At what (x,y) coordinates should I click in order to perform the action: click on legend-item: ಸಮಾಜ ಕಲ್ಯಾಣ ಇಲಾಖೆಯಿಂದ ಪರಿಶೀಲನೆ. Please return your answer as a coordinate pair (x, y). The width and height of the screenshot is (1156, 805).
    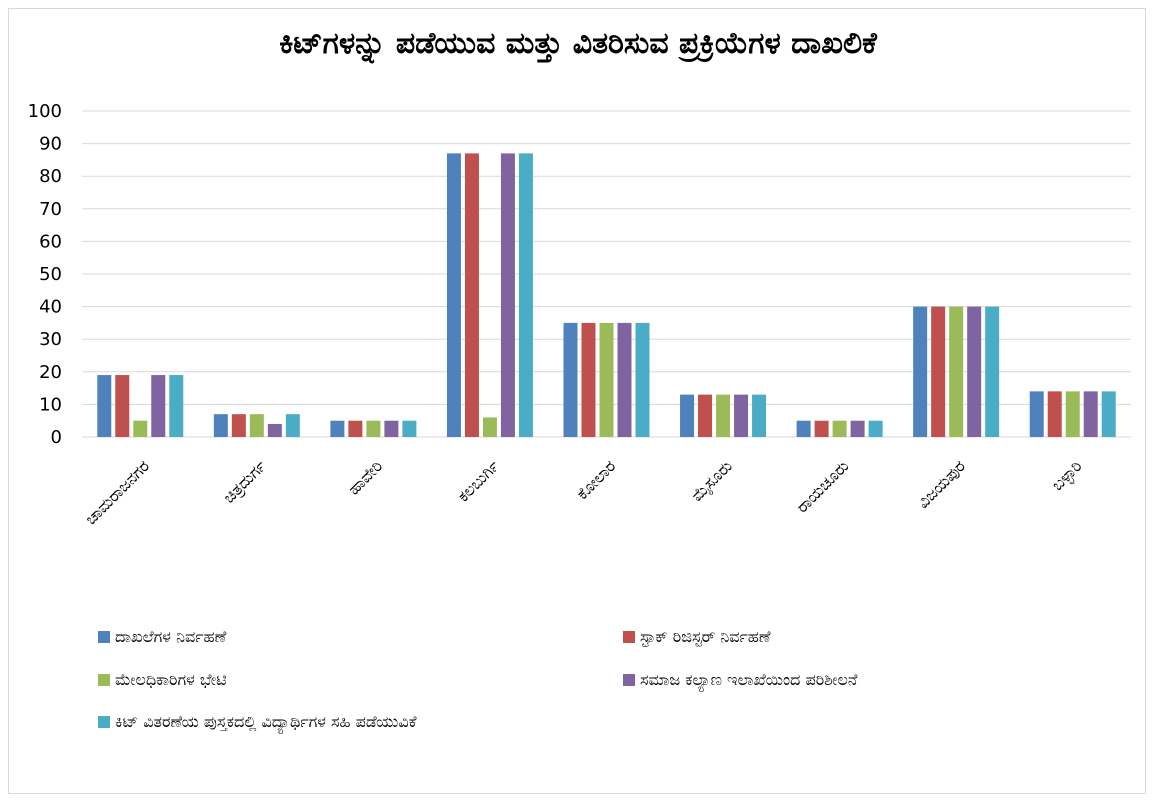
    Looking at the image, I should click on (740, 680).